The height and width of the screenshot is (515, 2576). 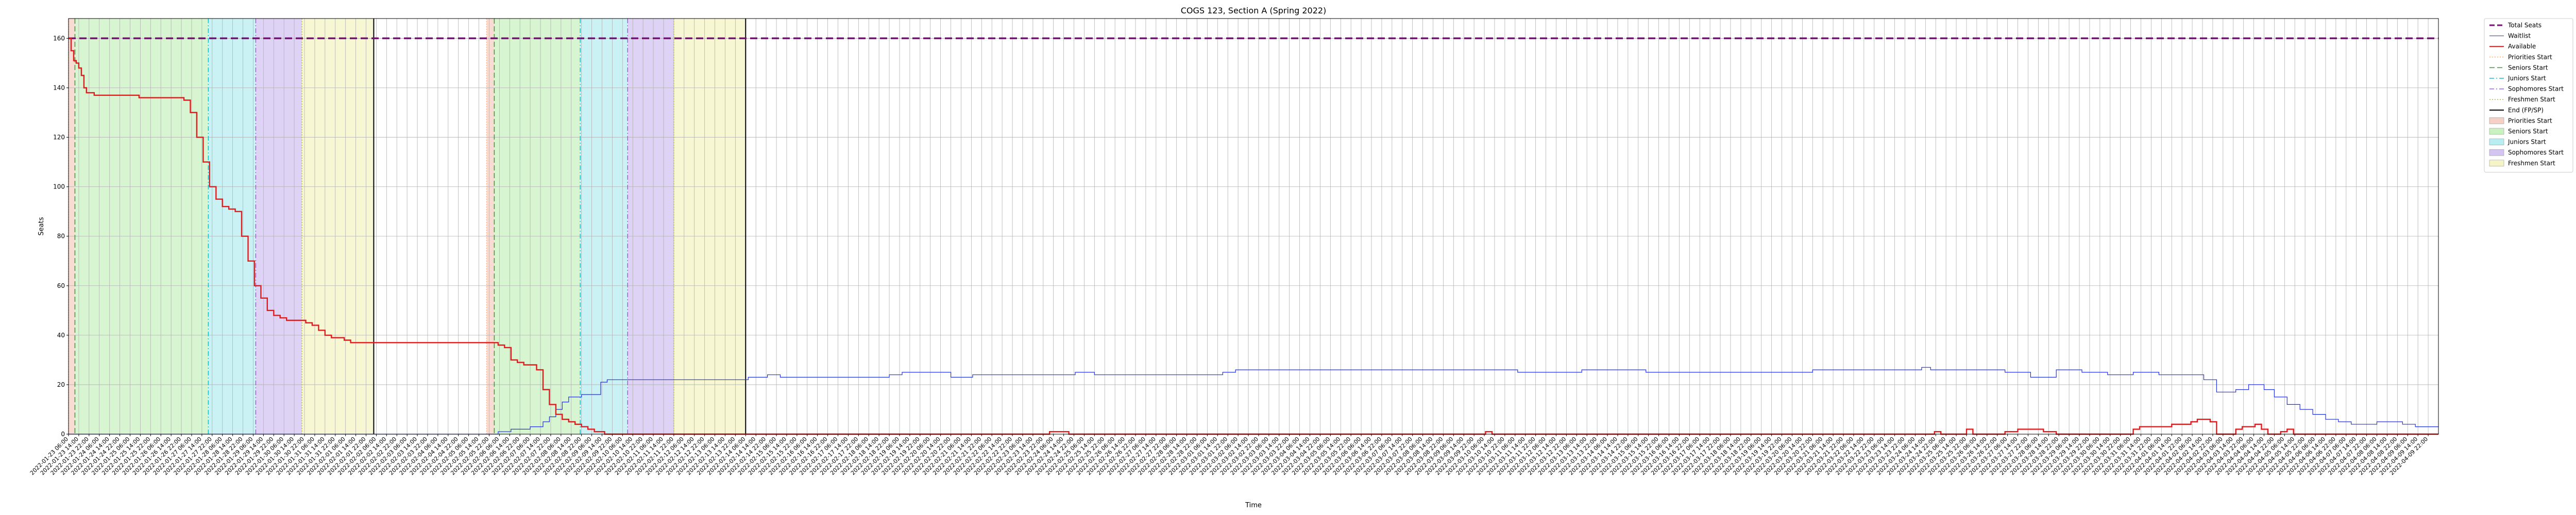 I want to click on y-axis-ticks: 0 20 40 60 80 100 120 140 160, so click(x=61, y=236).